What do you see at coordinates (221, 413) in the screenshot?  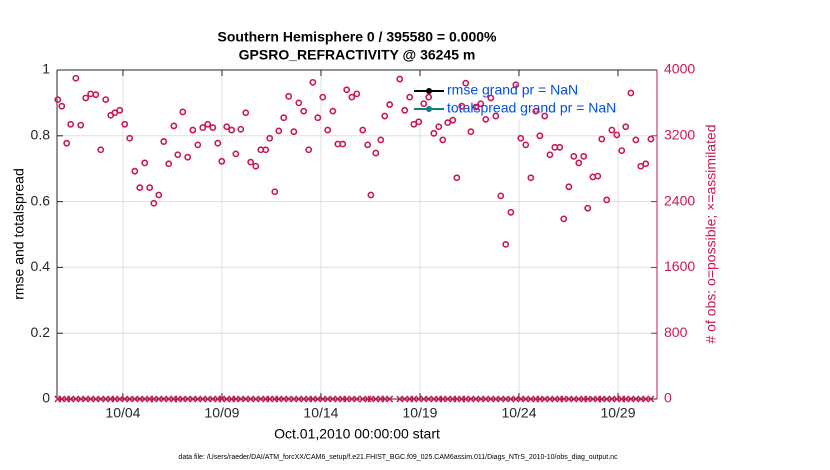 I see `x-tick-label: 10/09` at bounding box center [221, 413].